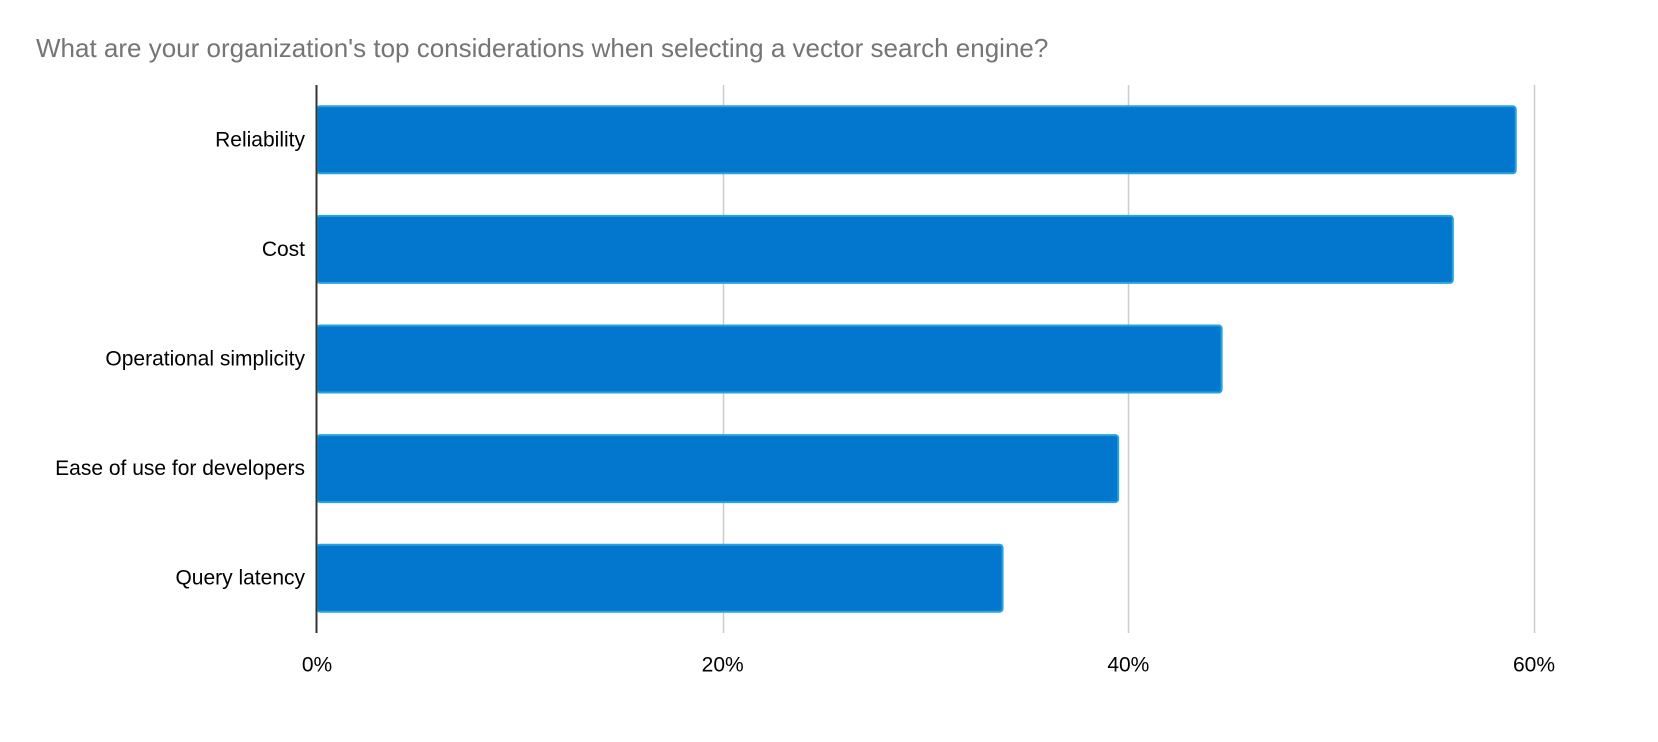  Describe the element at coordinates (723, 665) in the screenshot. I see `x-tick-label: 20%` at that location.